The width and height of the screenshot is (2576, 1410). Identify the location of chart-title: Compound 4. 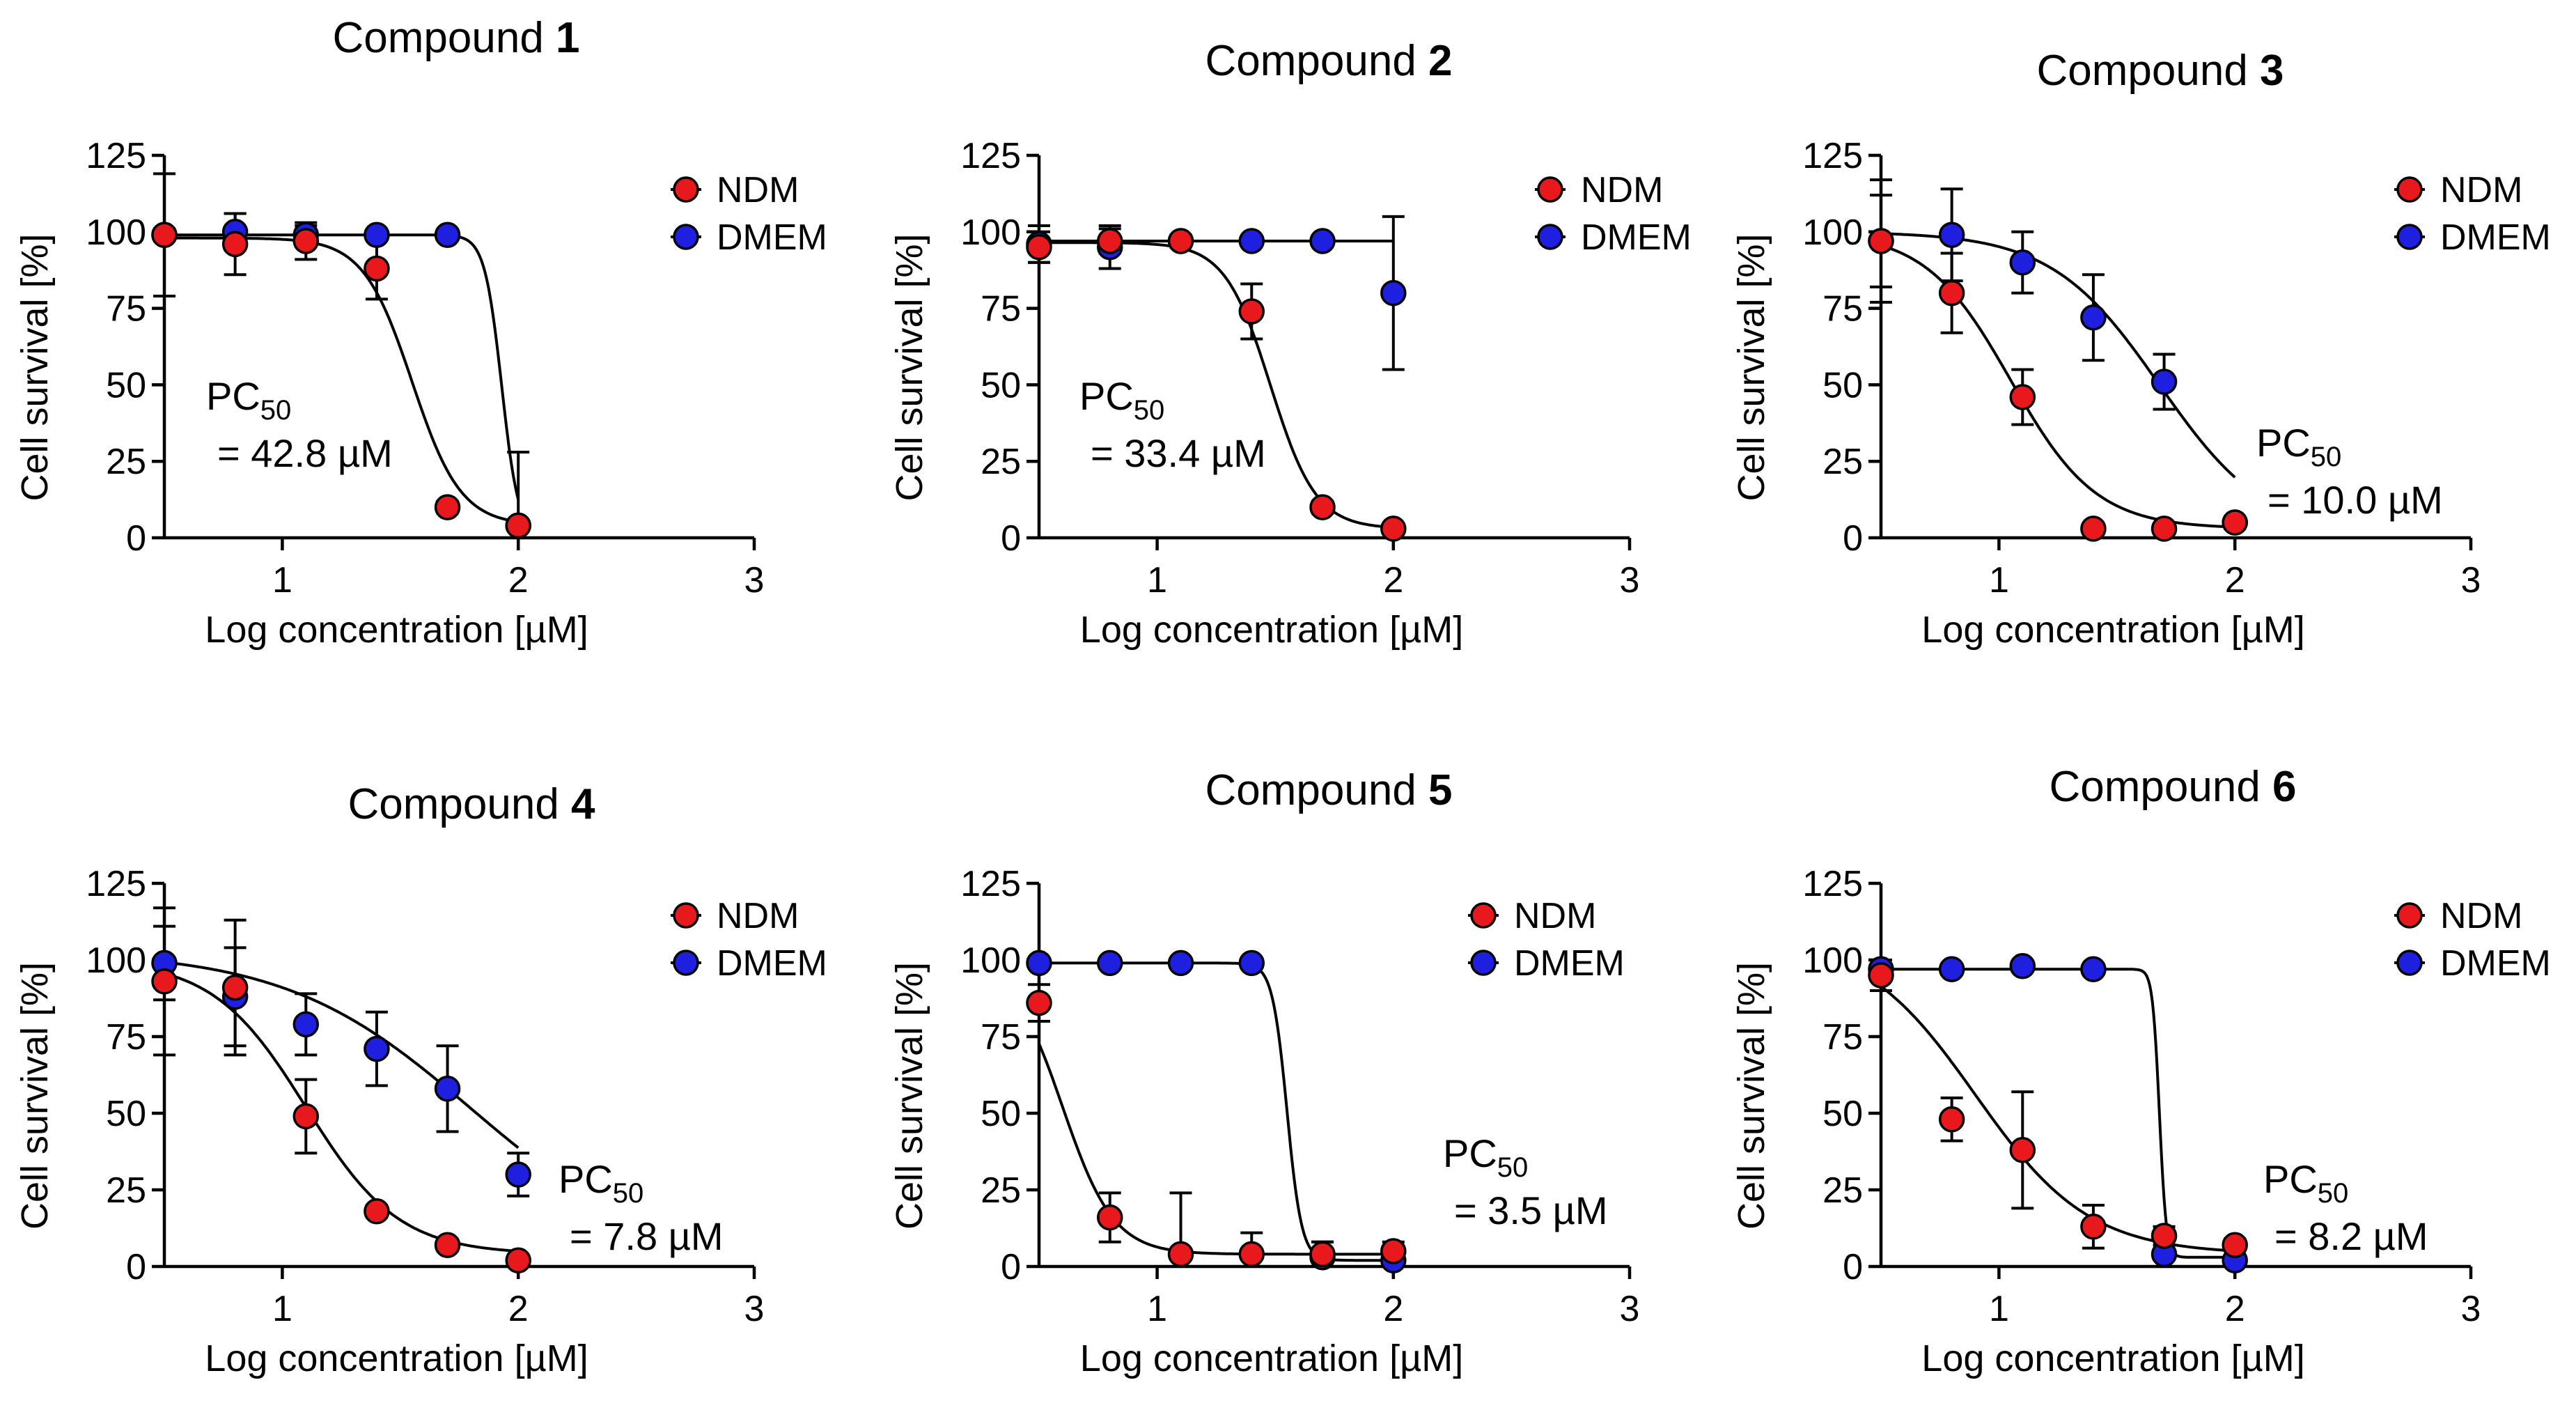
(471, 804).